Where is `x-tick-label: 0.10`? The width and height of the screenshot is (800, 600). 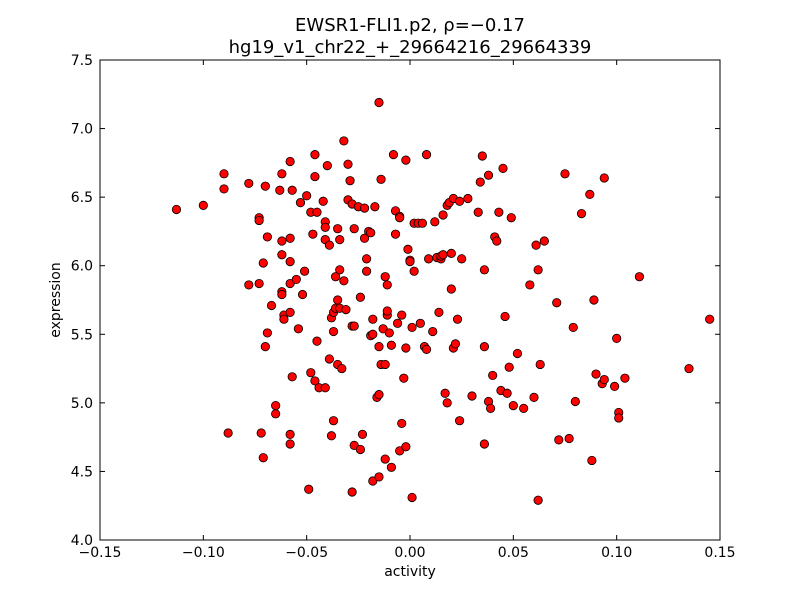
x-tick-label: 0.10 is located at coordinates (616, 553).